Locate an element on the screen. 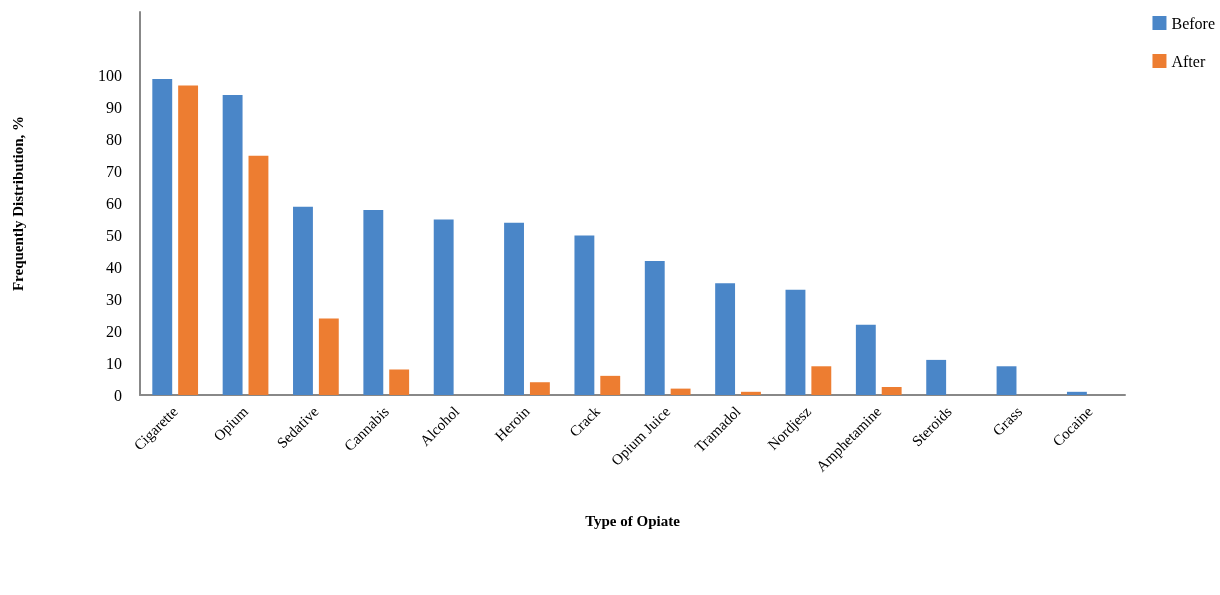  y-tick-label: 40 is located at coordinates (114, 267).